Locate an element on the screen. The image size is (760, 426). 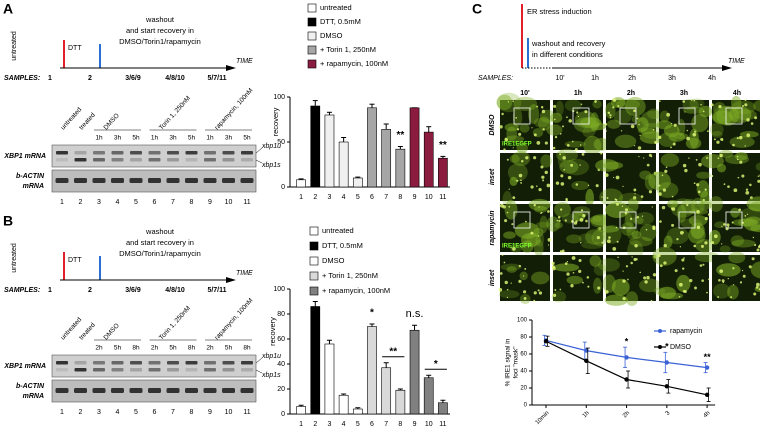
lane-number: 8 is located at coordinates (192, 202).